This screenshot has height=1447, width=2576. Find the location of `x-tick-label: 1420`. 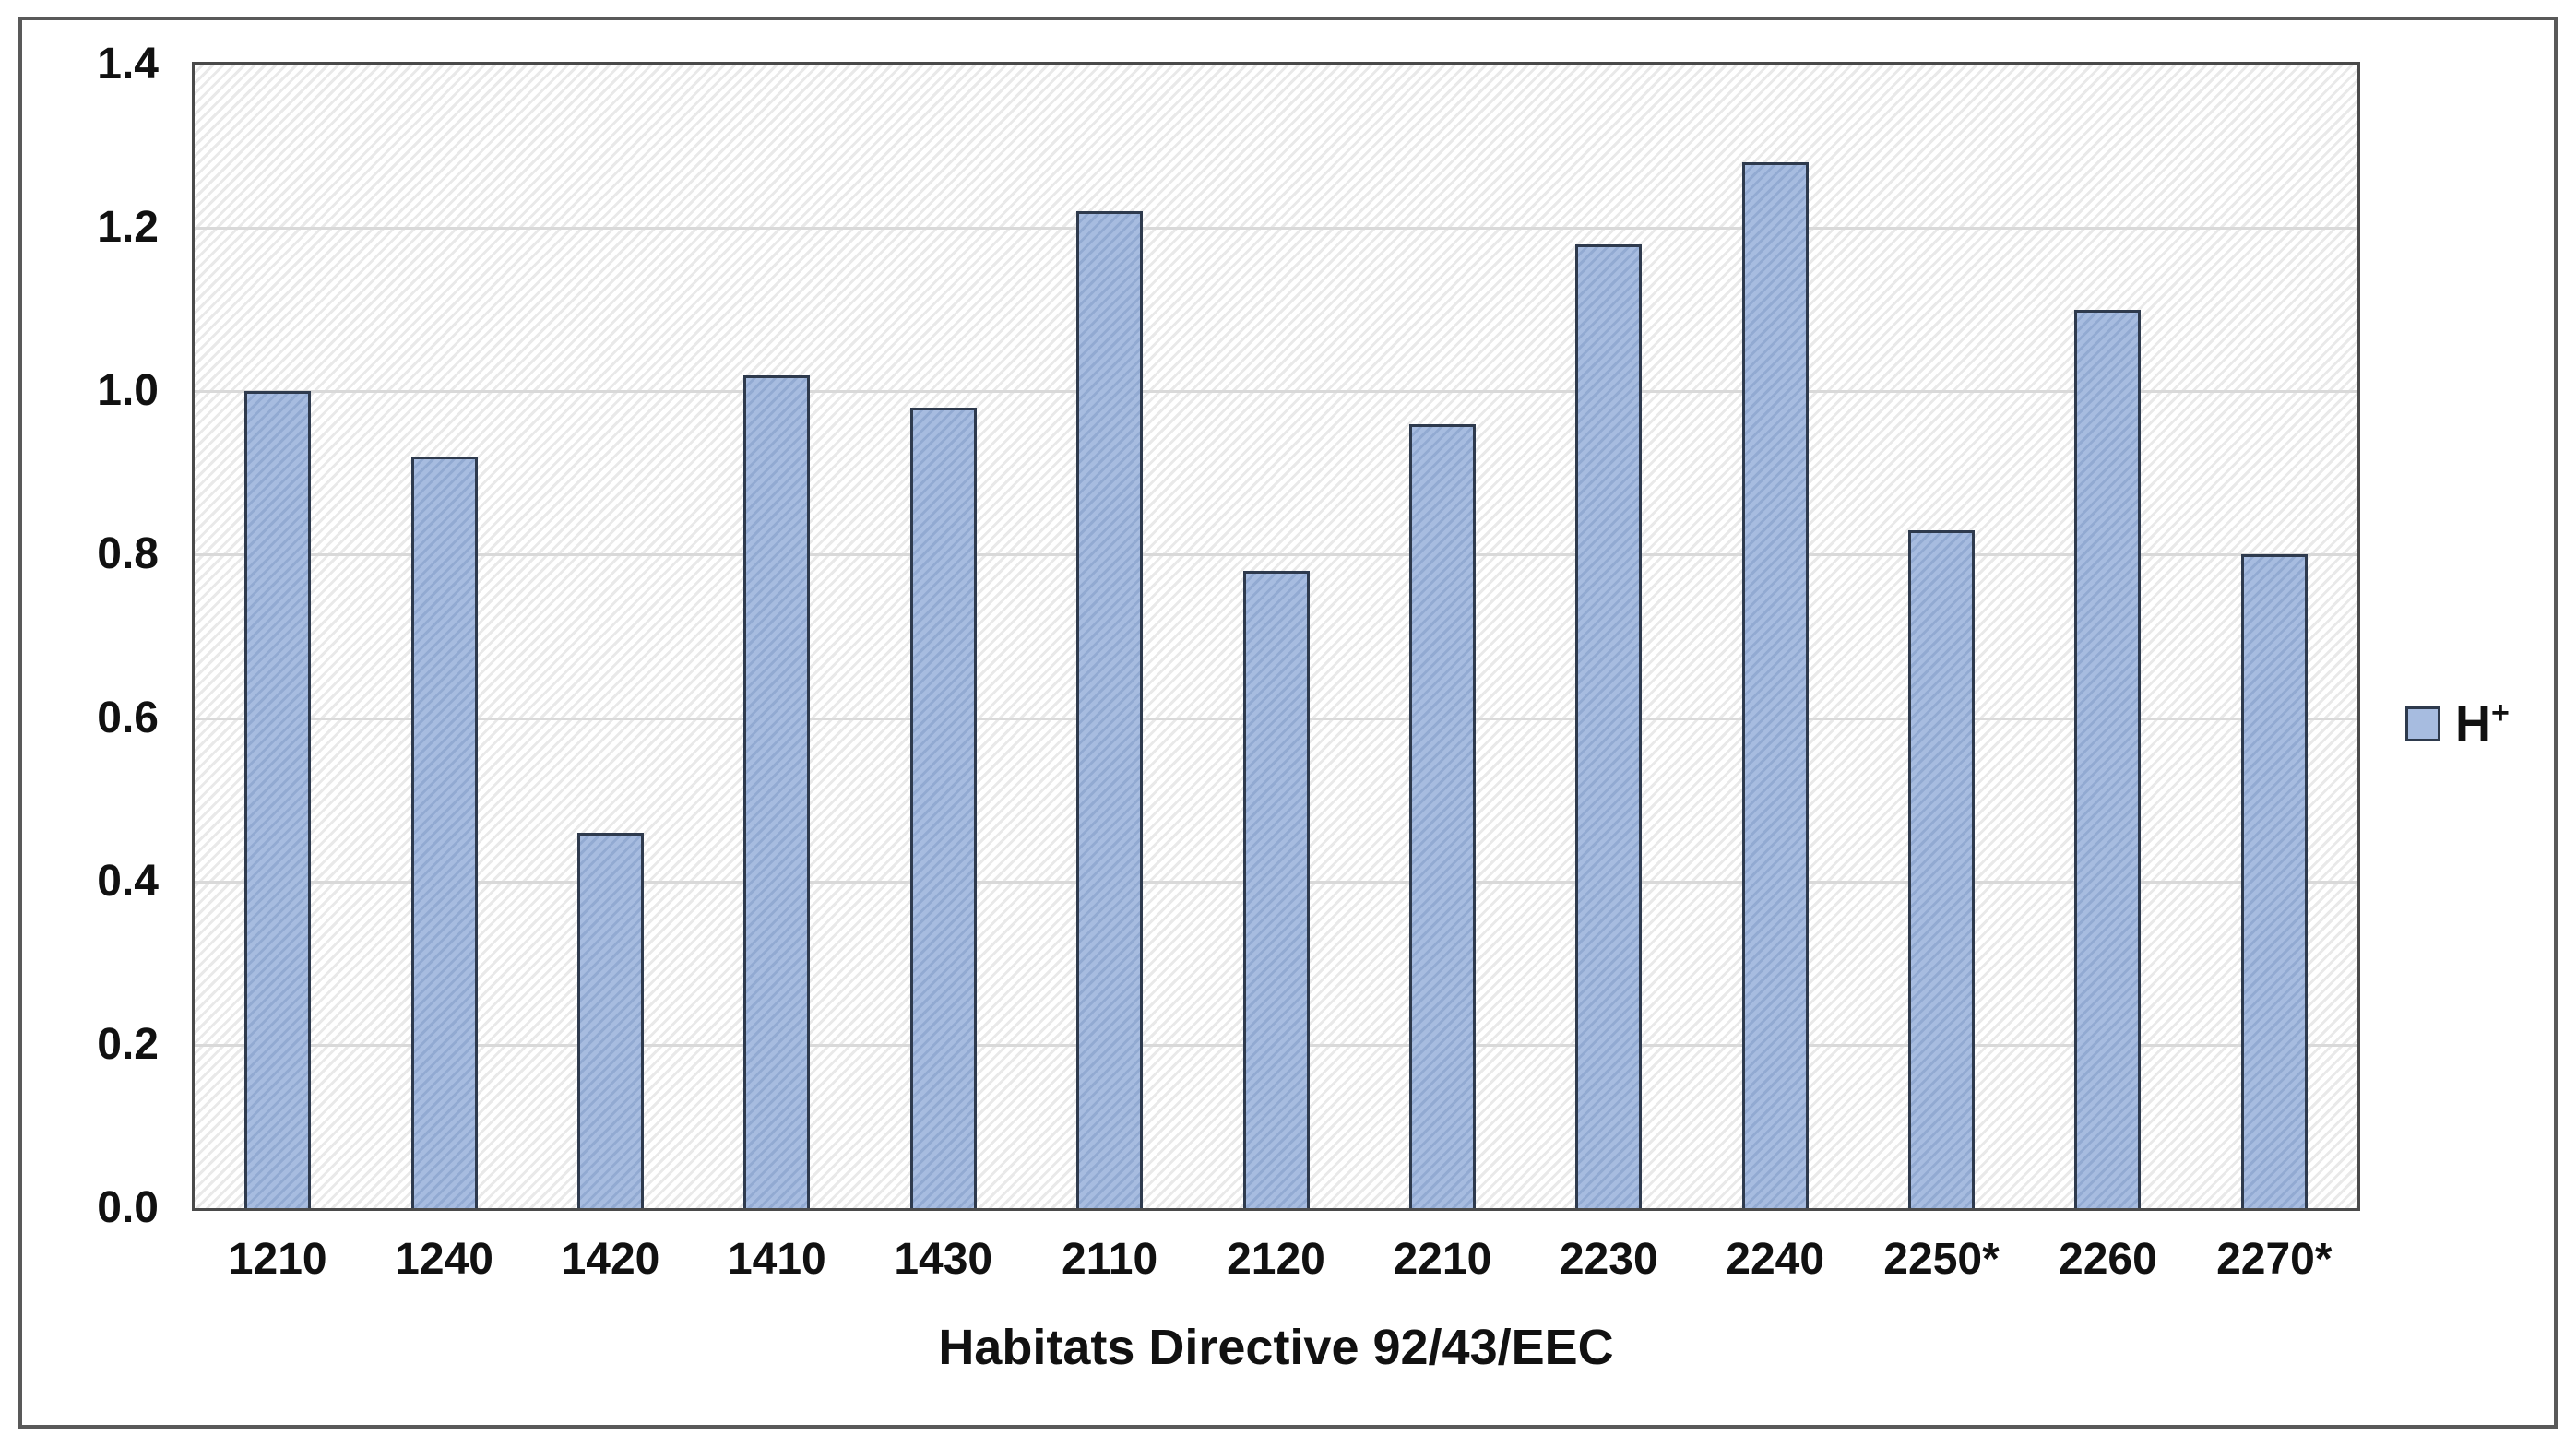

x-tick-label: 1420 is located at coordinates (610, 1259).